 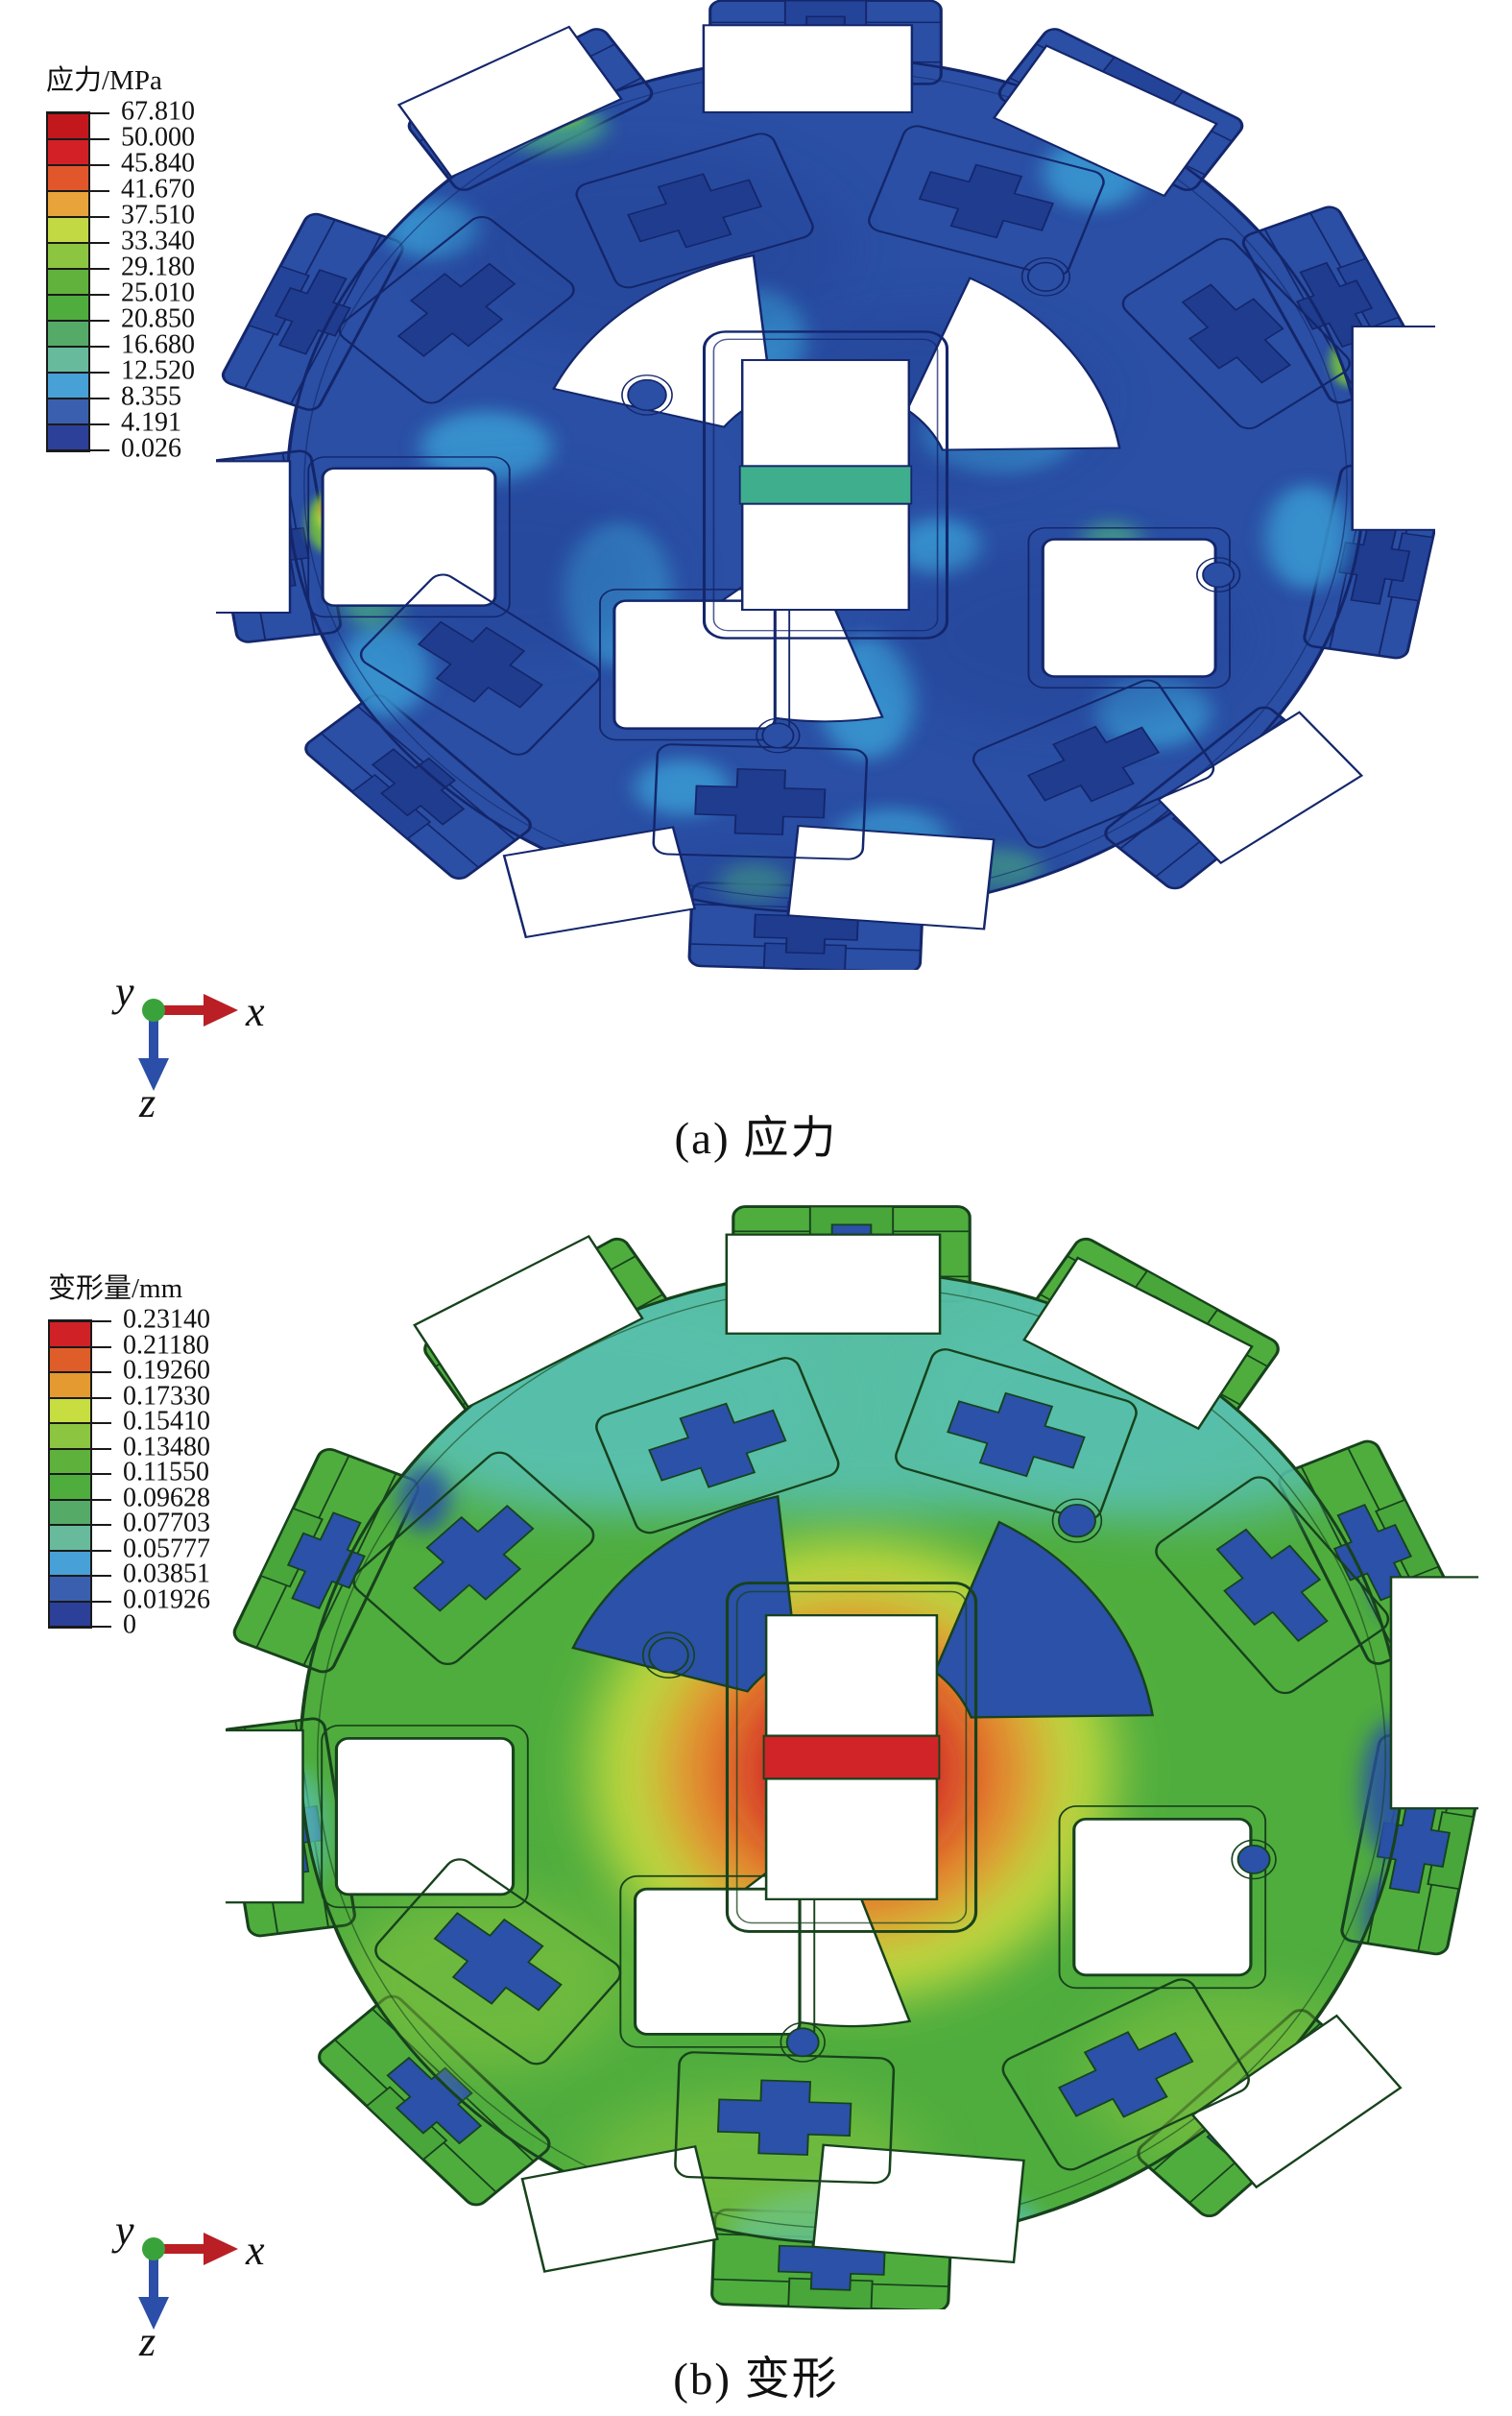 I want to click on colorbar-tick-label: 33.340, so click(x=158, y=241).